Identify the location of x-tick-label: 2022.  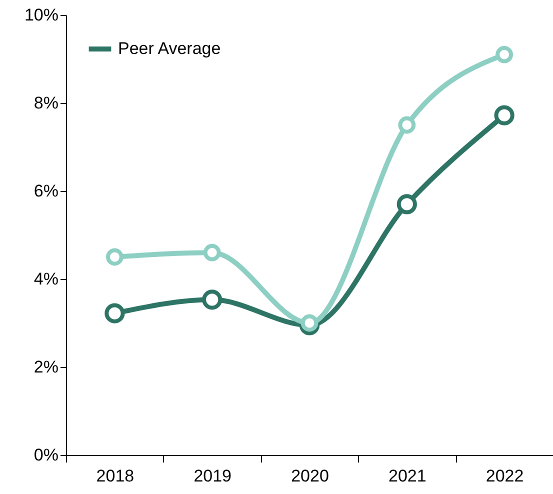
(505, 476).